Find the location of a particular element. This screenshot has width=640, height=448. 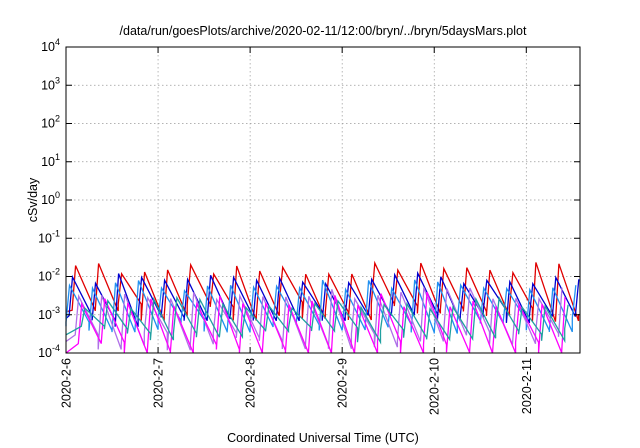

y-tick-exponent: 2 is located at coordinates (57, 119).